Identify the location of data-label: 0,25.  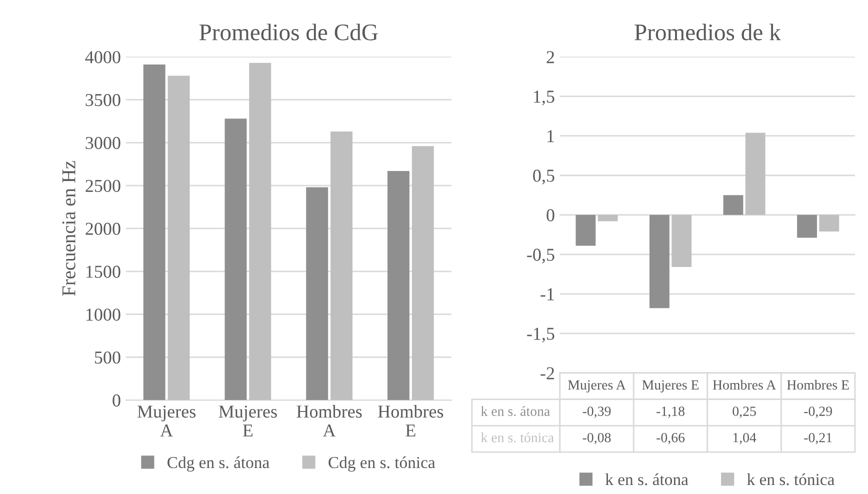
(744, 412).